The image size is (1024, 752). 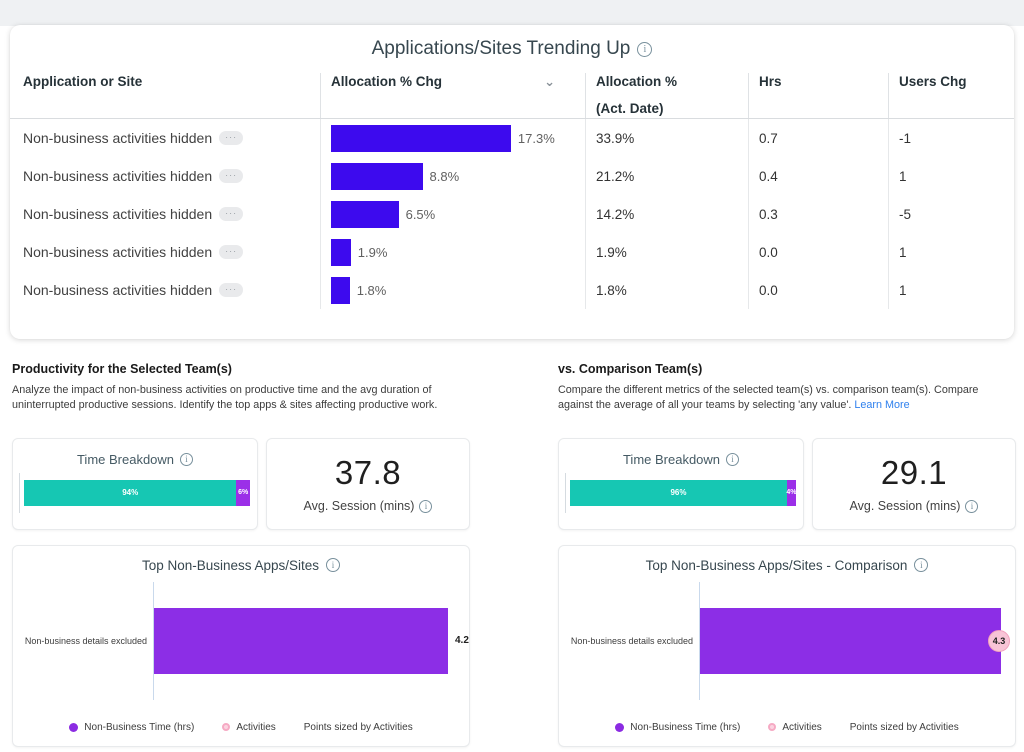 What do you see at coordinates (85, 640) in the screenshot?
I see `category-label: Non-business details excluded` at bounding box center [85, 640].